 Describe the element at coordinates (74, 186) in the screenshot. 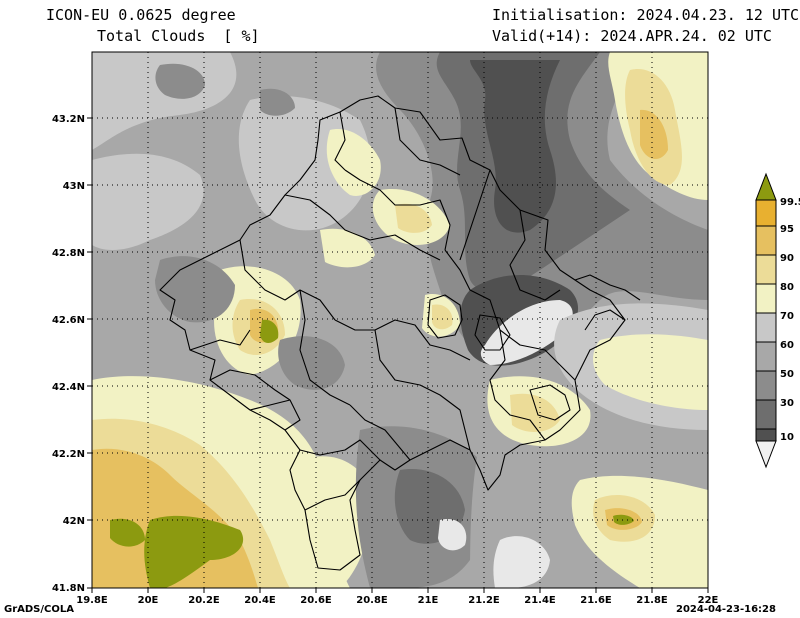

I see `lat-label: 43N` at that location.